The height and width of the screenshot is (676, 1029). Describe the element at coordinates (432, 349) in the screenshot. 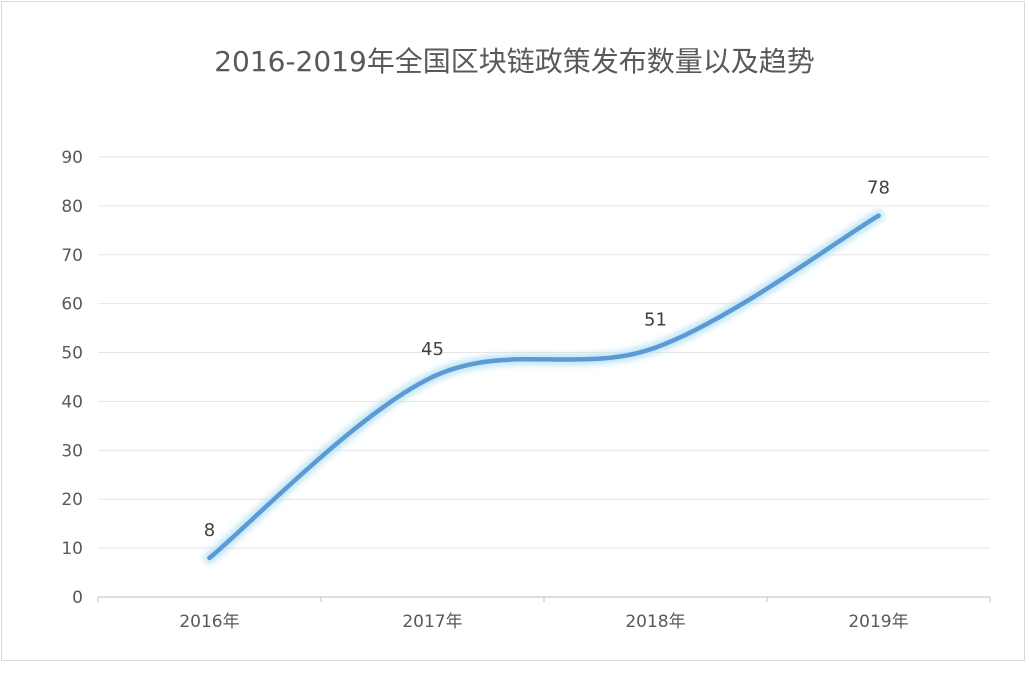

I see `data-label: 45` at that location.